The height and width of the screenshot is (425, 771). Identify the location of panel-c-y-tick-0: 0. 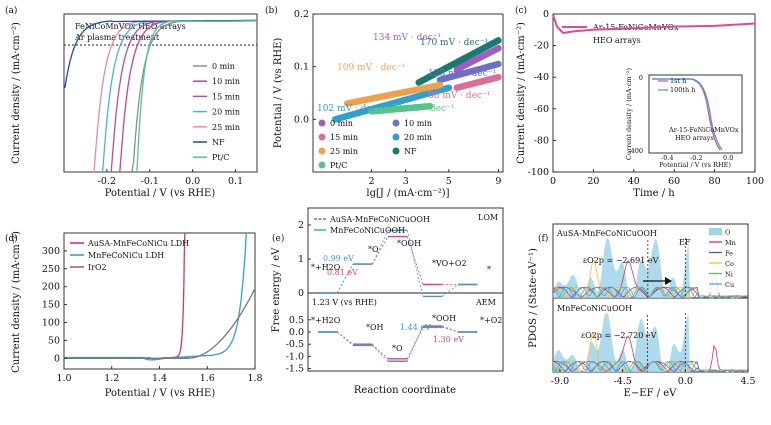
(546, 14).